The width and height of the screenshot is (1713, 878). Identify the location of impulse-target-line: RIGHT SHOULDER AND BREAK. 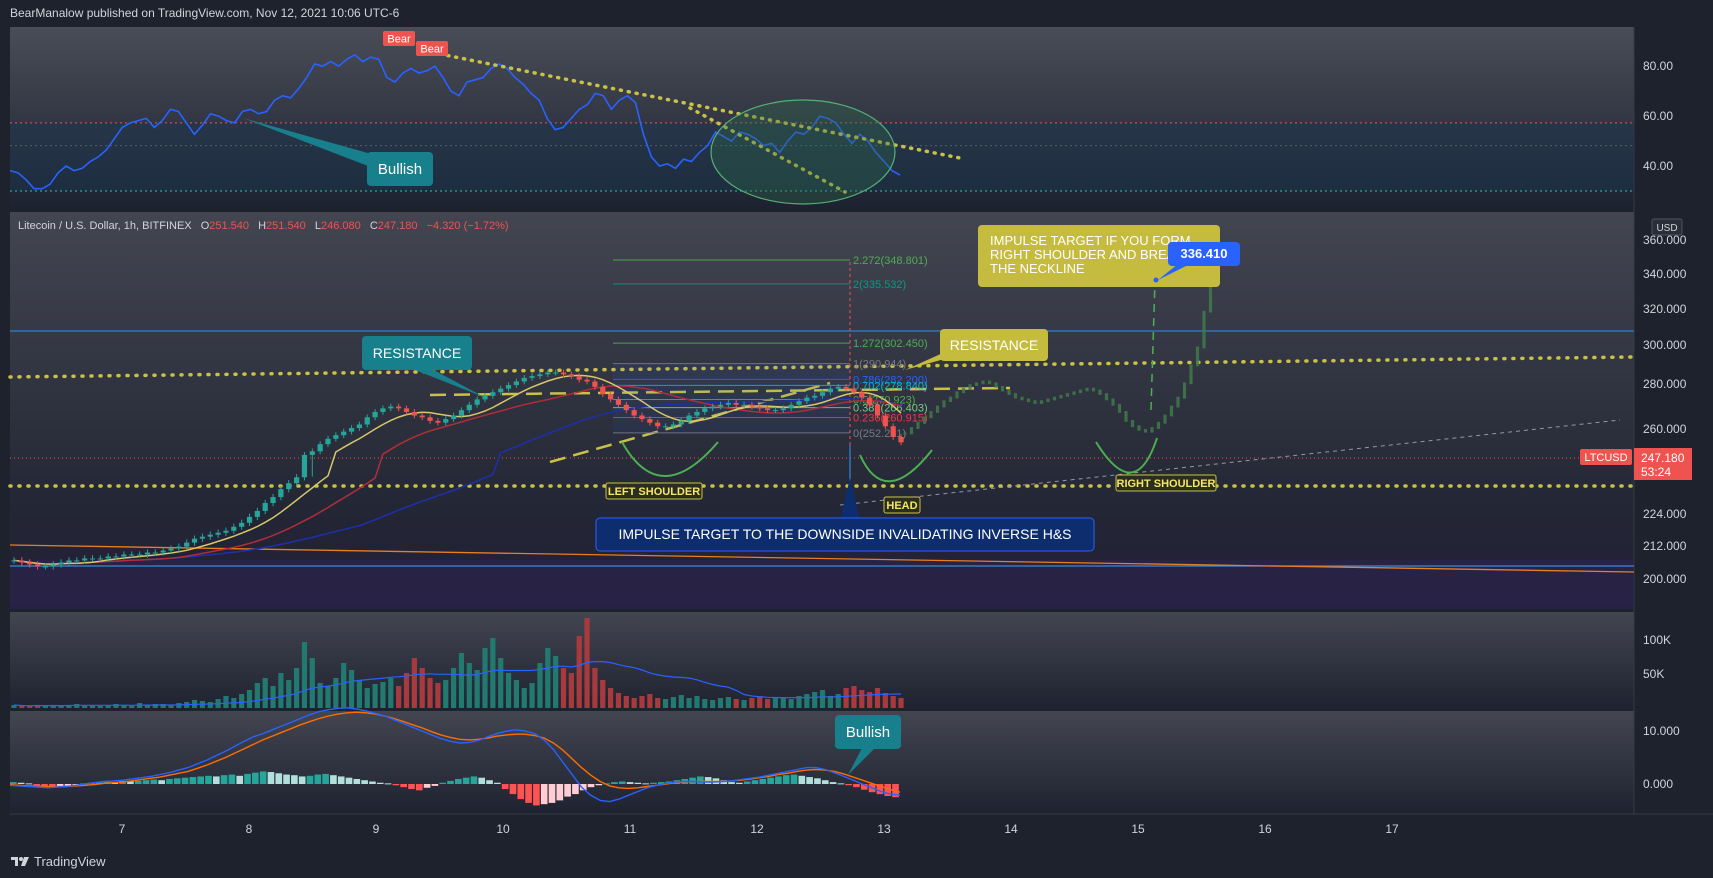
(1087, 254).